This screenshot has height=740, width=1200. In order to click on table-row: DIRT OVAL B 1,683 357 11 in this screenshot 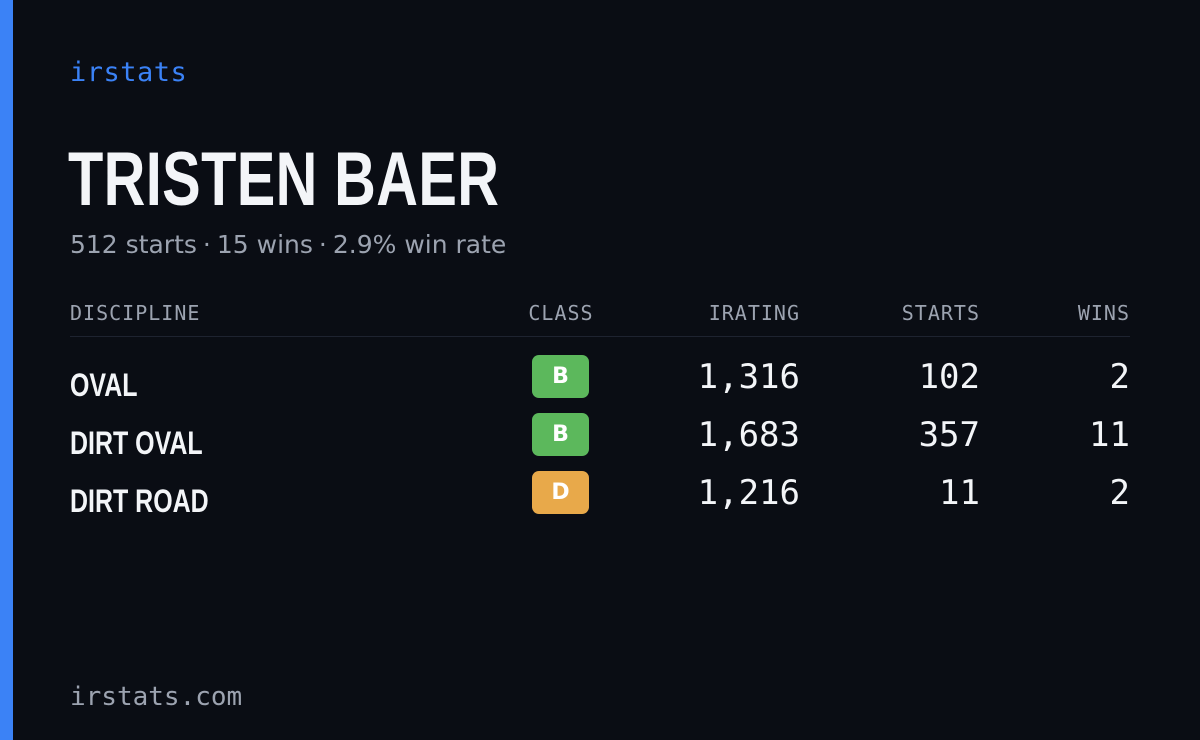, I will do `click(600, 440)`.